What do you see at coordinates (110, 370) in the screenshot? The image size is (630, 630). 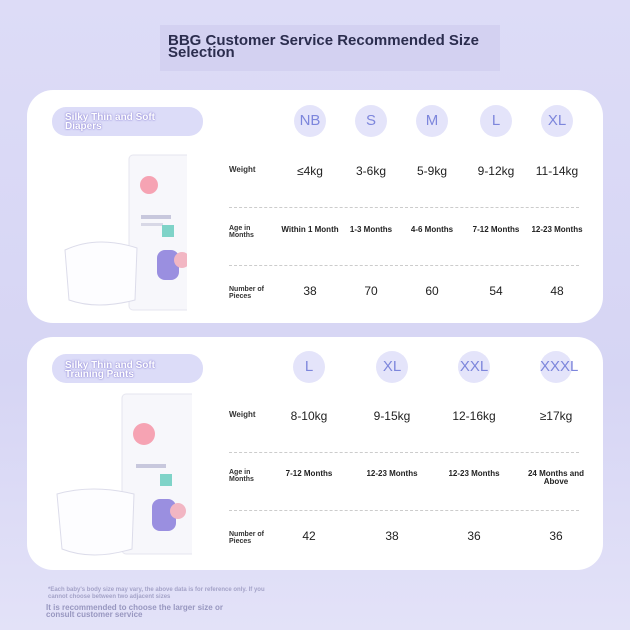 I see `section-label: Silky Thin and Soft Training Pants` at bounding box center [110, 370].